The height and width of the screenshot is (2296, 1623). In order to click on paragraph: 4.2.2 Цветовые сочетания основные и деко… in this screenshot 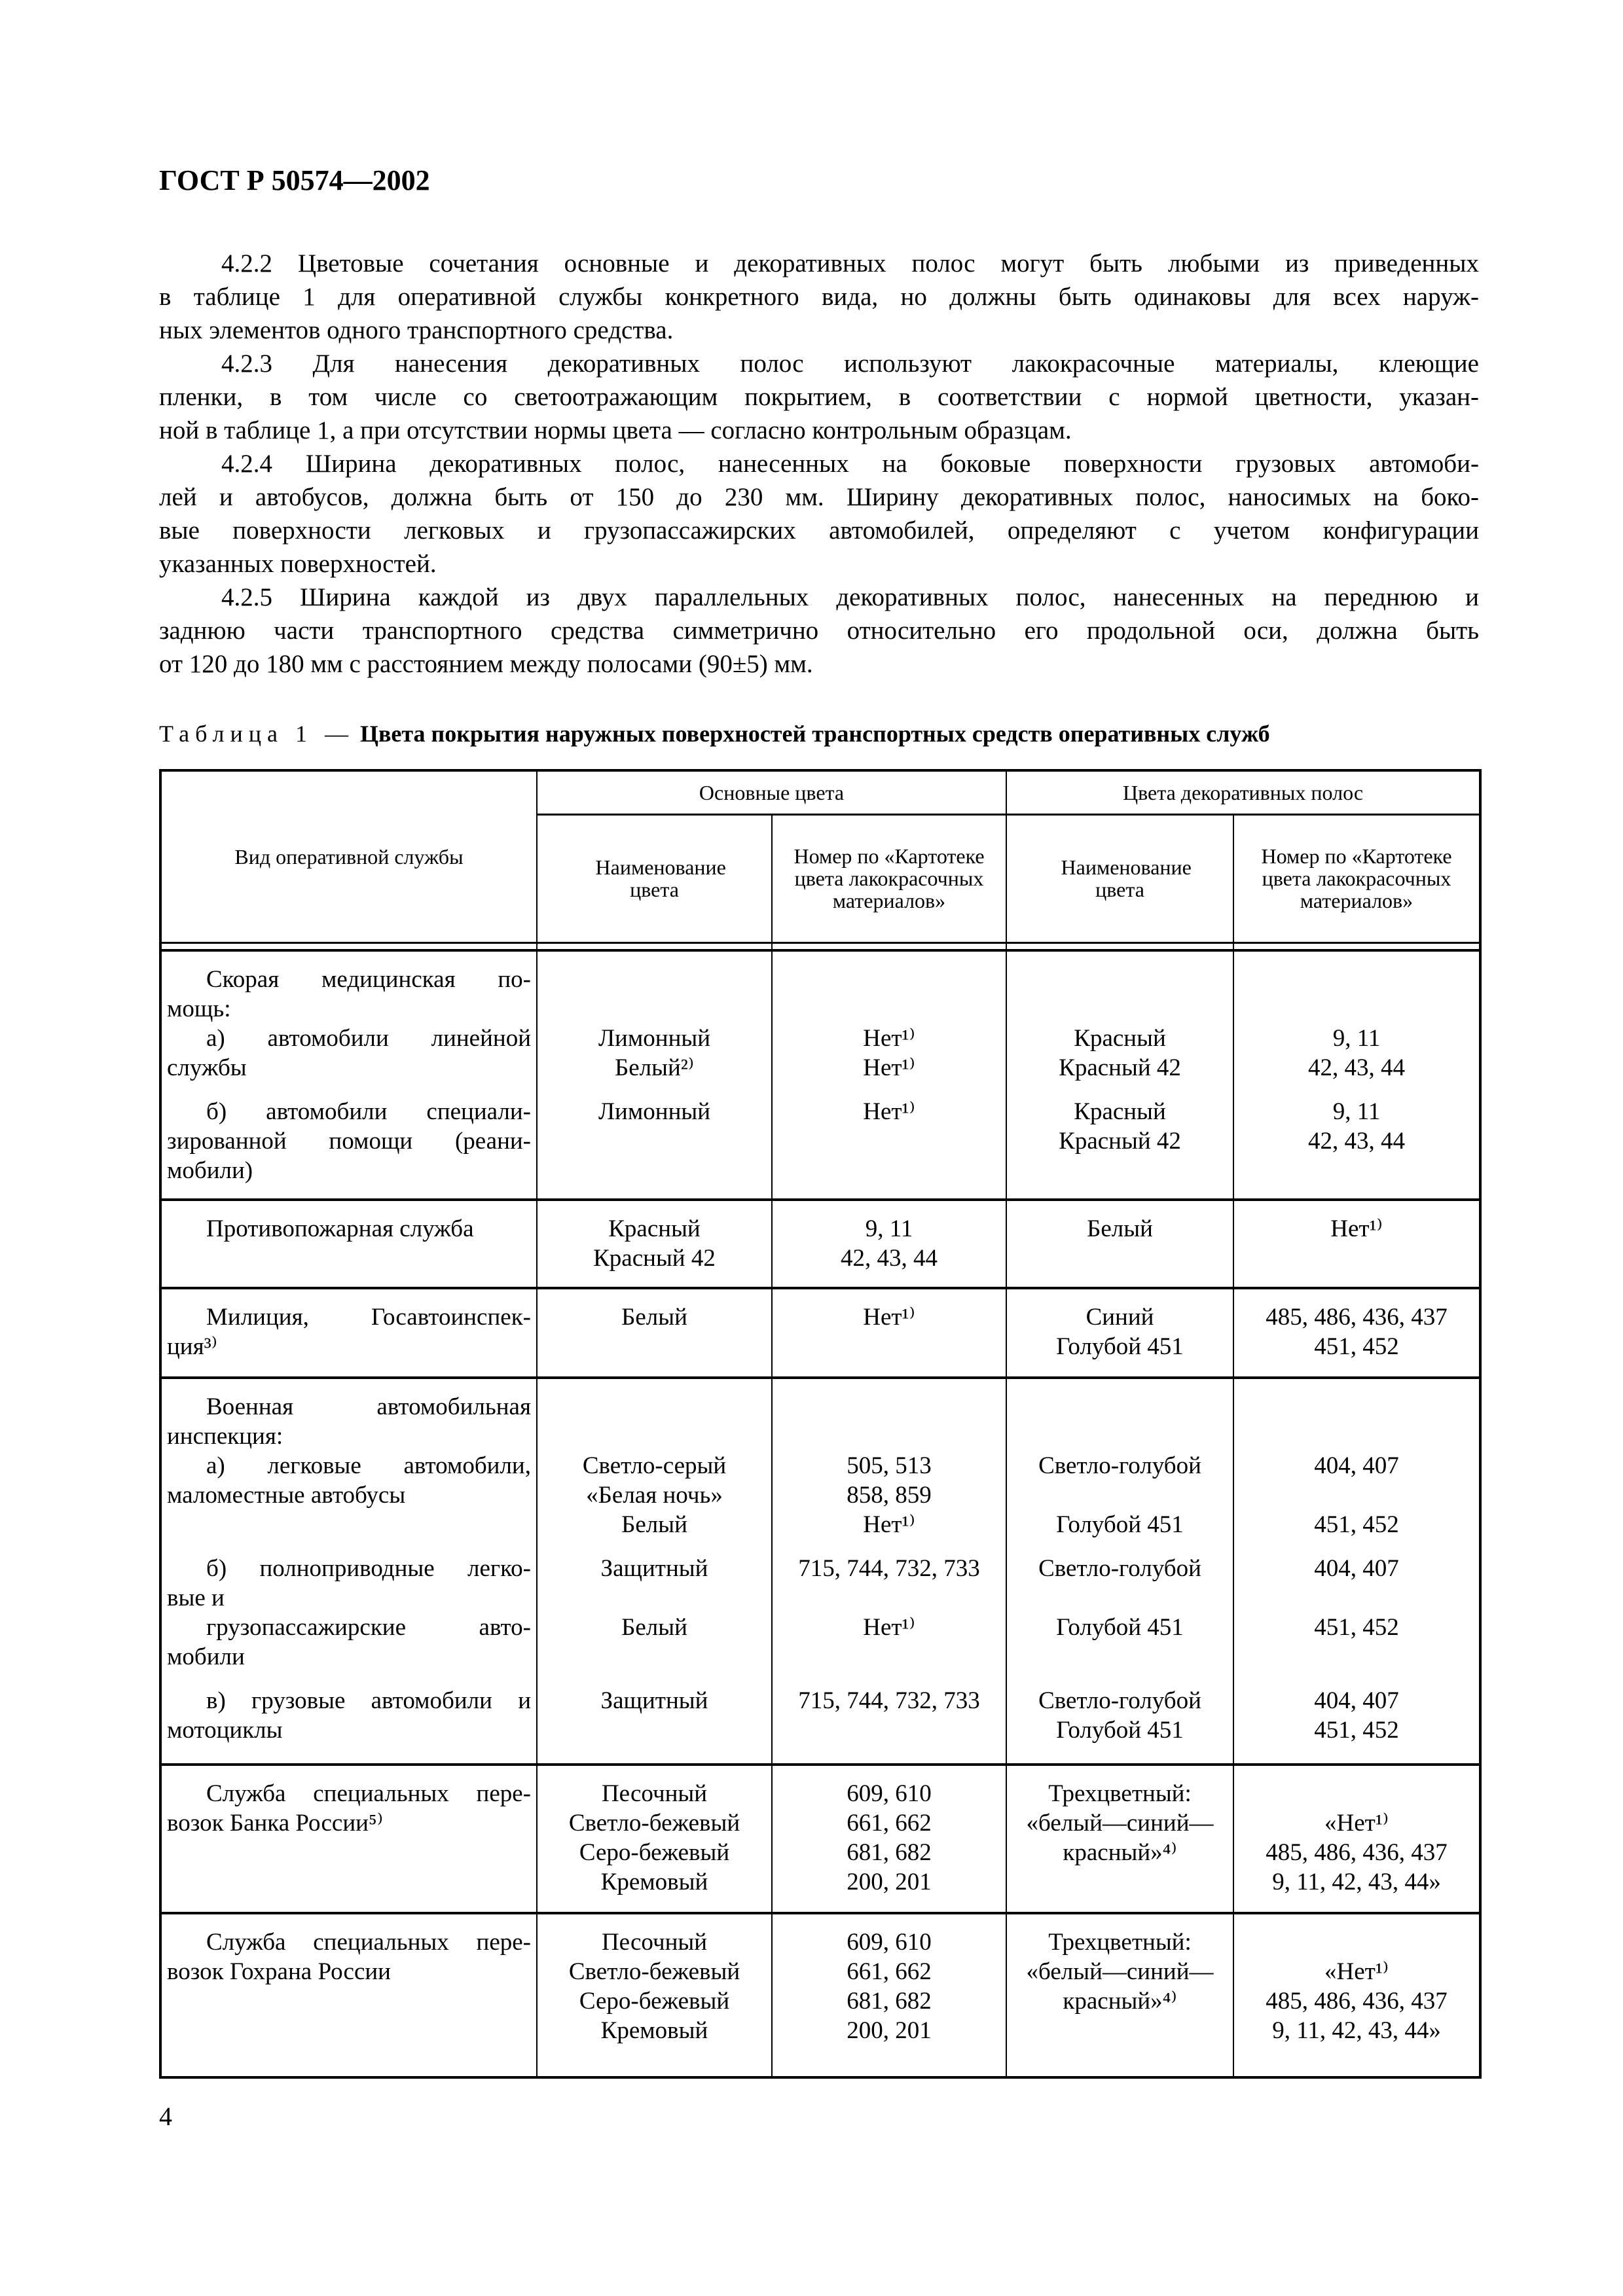, I will do `click(819, 297)`.